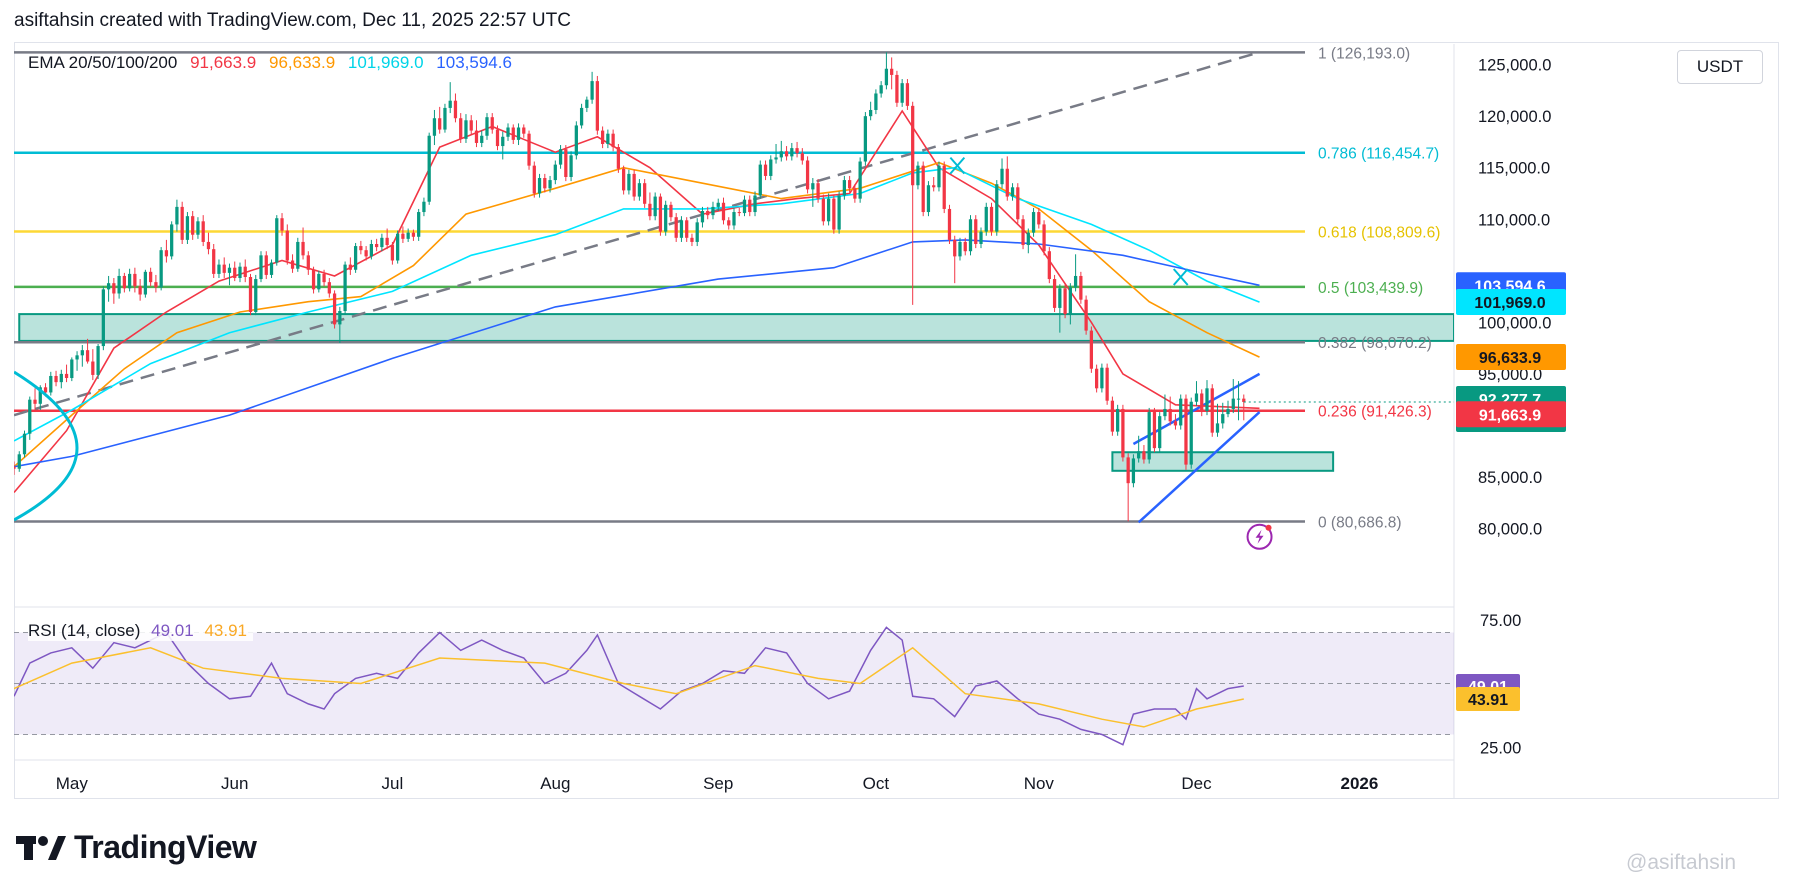 The width and height of the screenshot is (1793, 891). I want to click on tradingview-logo: TradingView, so click(136, 847).